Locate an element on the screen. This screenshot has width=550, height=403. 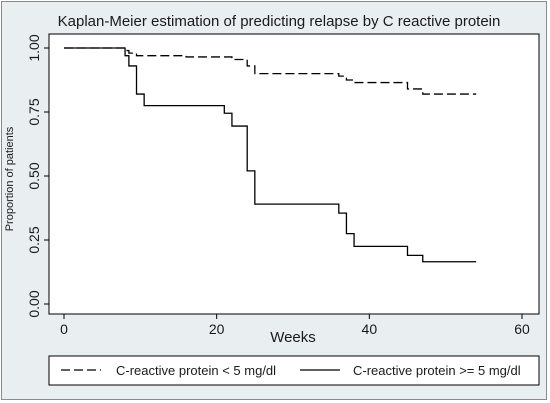
y-tick-label: 0.75 is located at coordinates (34, 111).